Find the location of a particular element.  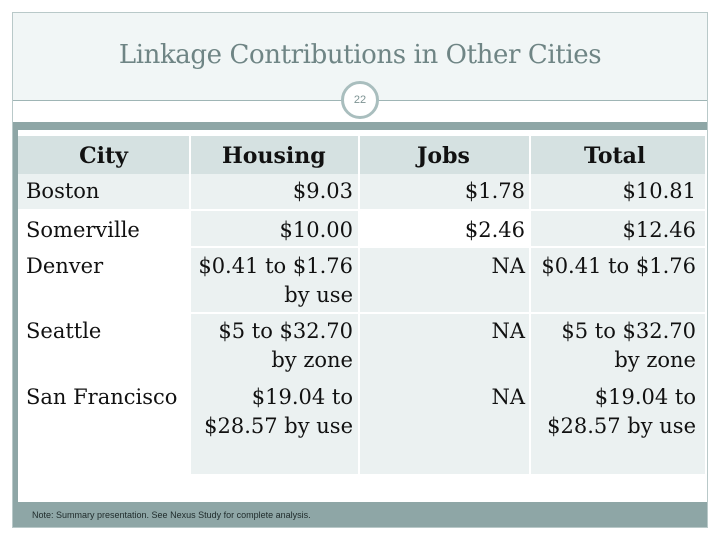

table-top-band is located at coordinates (360, 126).